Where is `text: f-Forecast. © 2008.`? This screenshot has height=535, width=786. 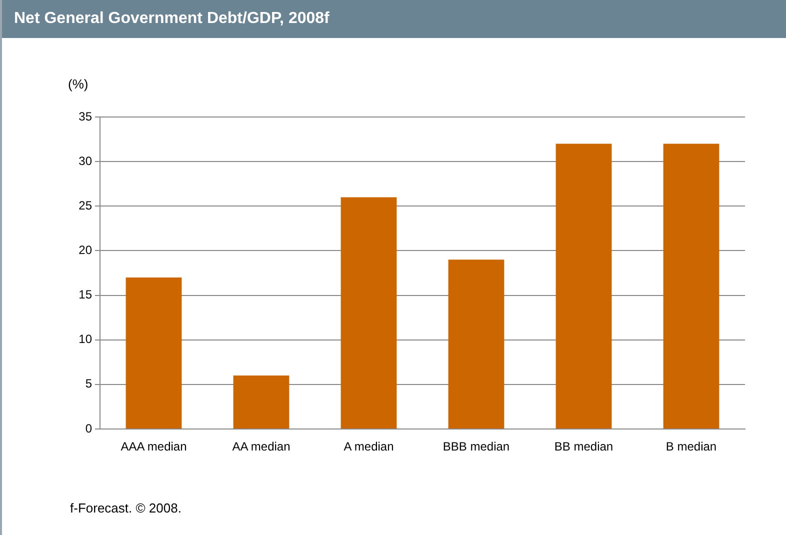 text: f-Forecast. © 2008. is located at coordinates (126, 508).